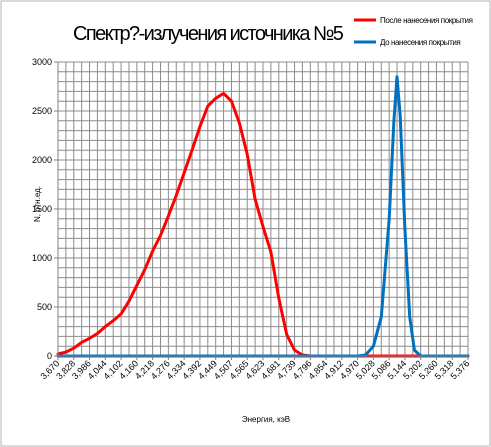 This screenshot has height=447, width=491. What do you see at coordinates (266, 419) in the screenshot?
I see `x-axis-label: Энергия, кэВ` at bounding box center [266, 419].